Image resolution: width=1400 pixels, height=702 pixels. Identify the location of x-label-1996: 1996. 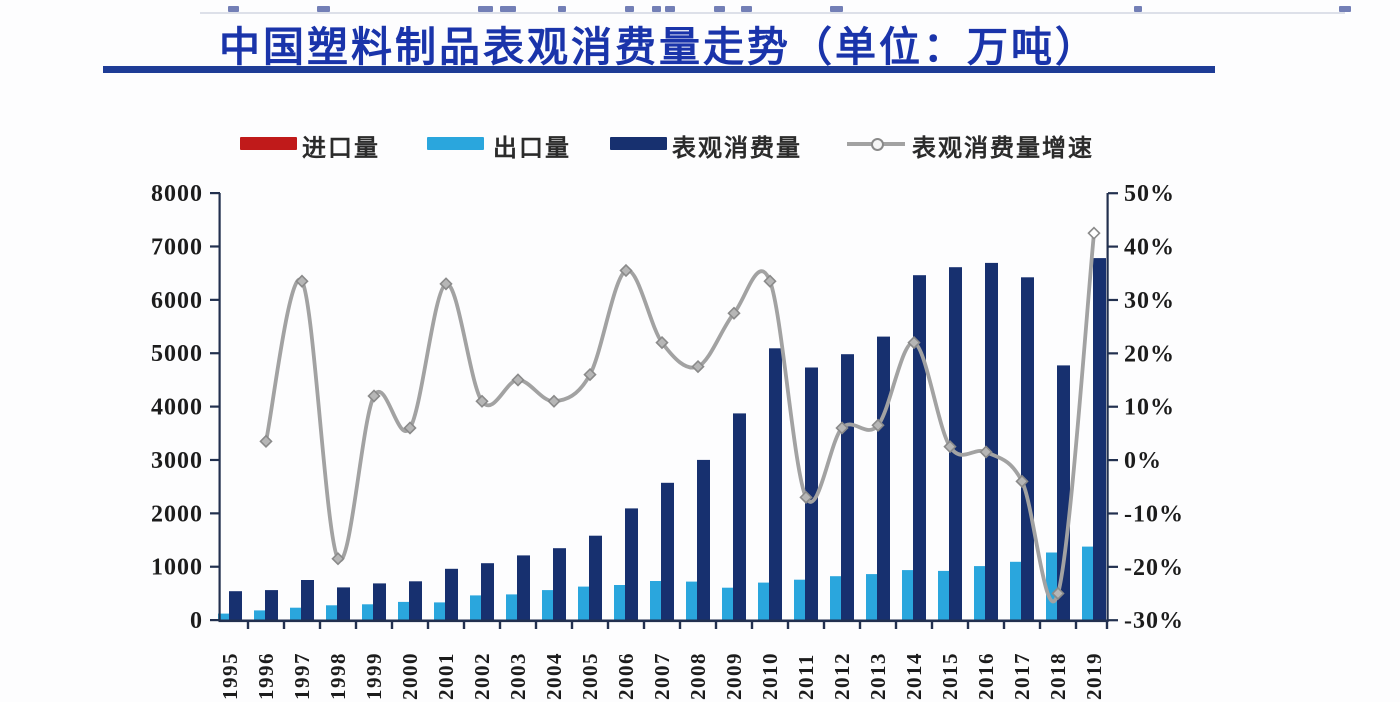
(266, 676).